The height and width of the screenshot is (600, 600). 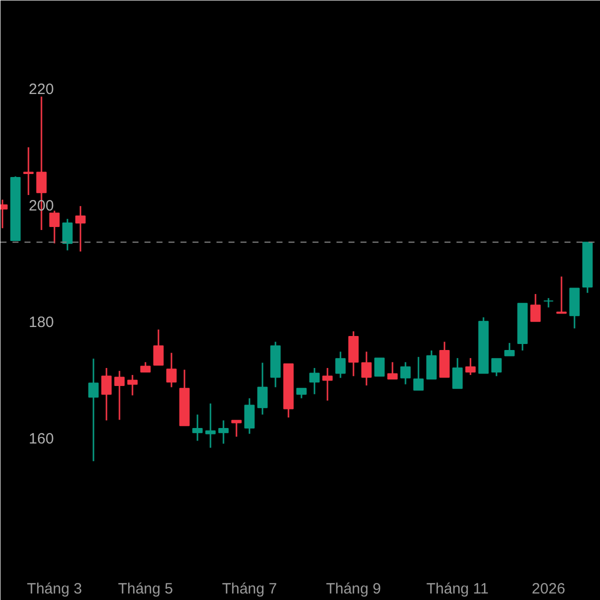 I want to click on y-tick-label: 220, so click(x=41, y=89).